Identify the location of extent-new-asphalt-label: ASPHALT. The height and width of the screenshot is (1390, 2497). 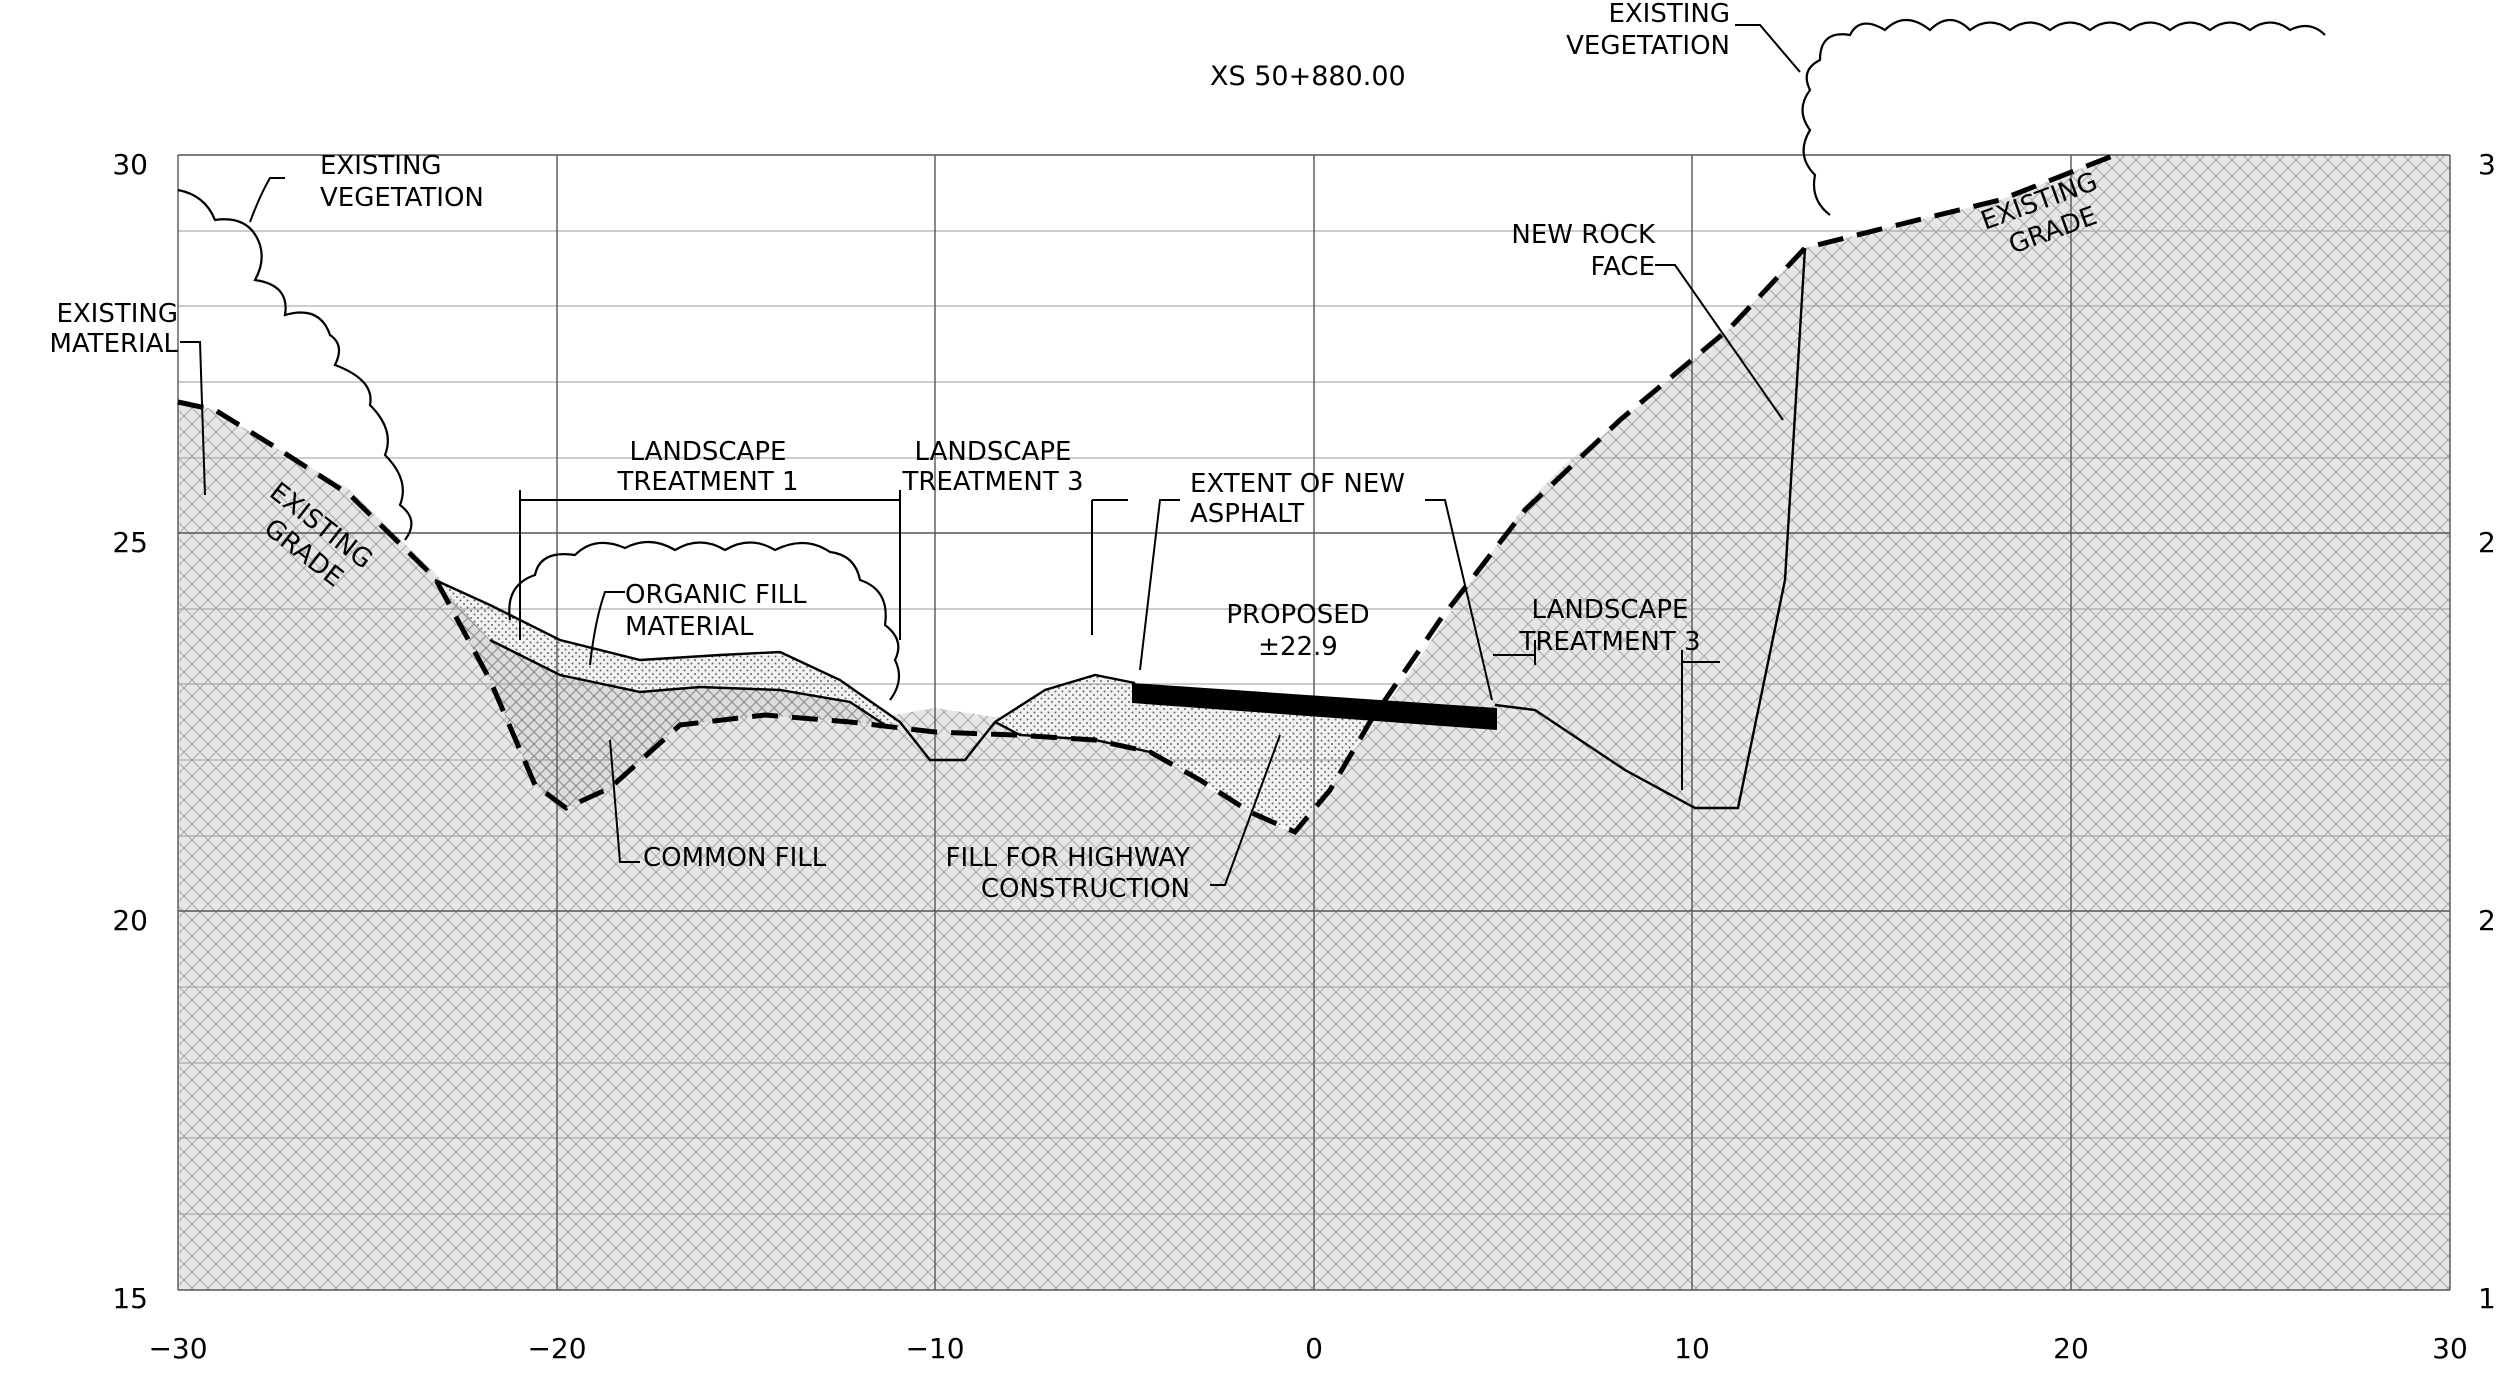
(1247, 514).